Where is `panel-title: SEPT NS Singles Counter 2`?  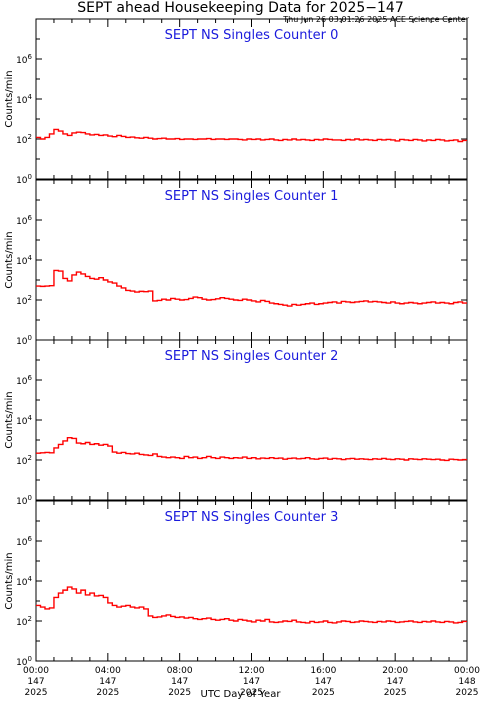 panel-title: SEPT NS Singles Counter 2 is located at coordinates (252, 356).